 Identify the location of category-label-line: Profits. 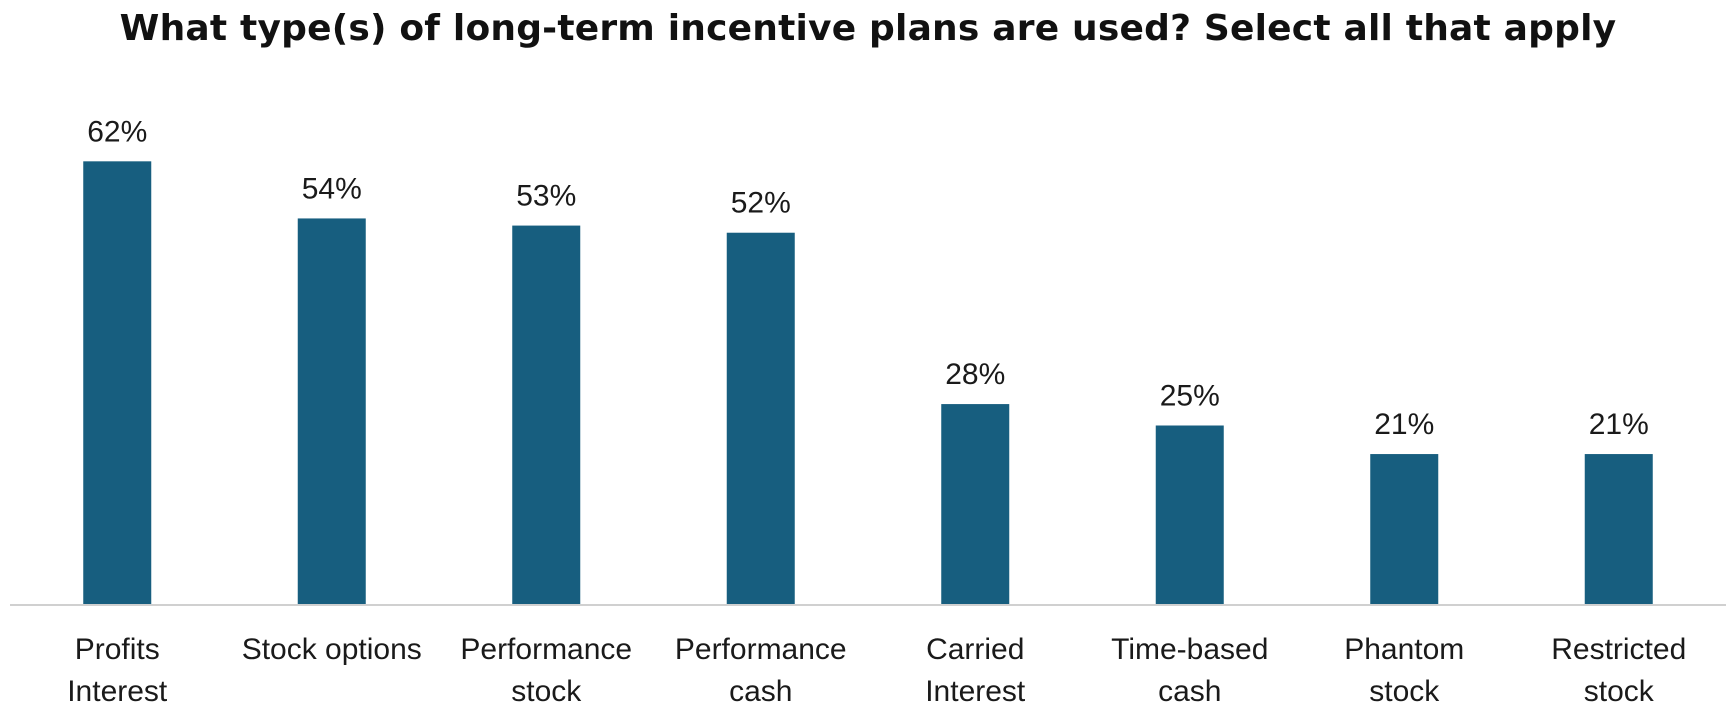
(117, 649).